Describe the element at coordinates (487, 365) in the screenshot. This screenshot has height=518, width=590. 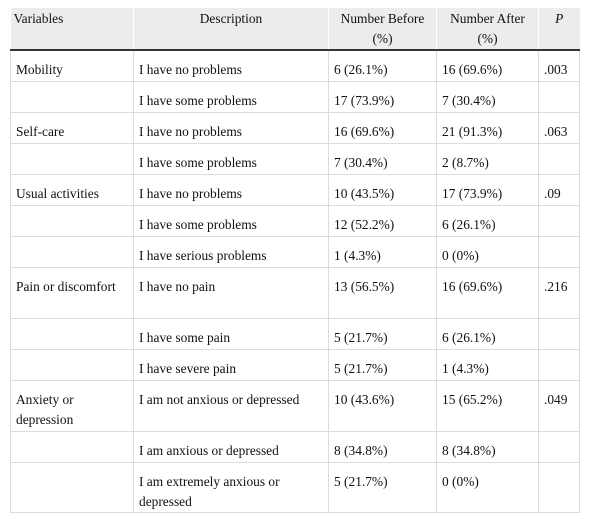
I see `after-cell: 1 (4.3%)` at that location.